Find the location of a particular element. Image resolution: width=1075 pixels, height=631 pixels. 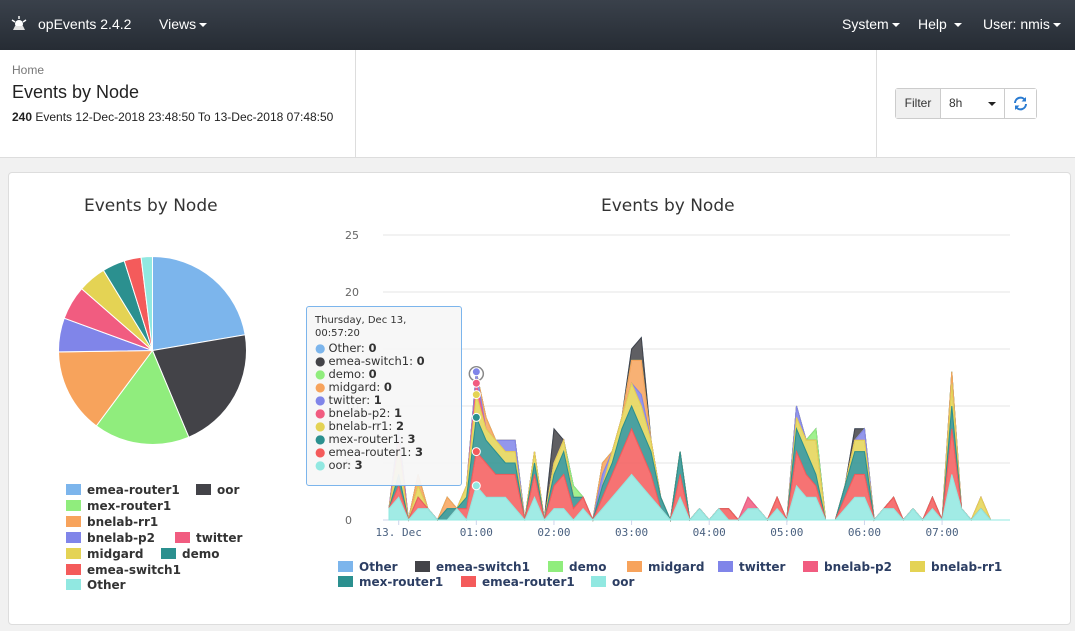

system-menu: System is located at coordinates (871, 24).